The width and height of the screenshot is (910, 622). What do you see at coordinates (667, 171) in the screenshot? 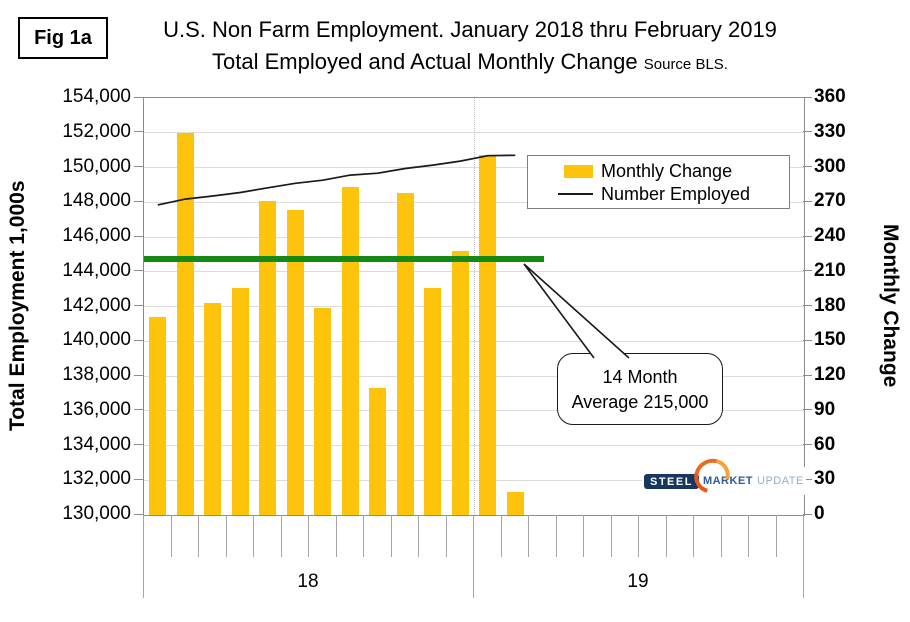
I see `legend-label-monthly-change: Monthly Change` at bounding box center [667, 171].